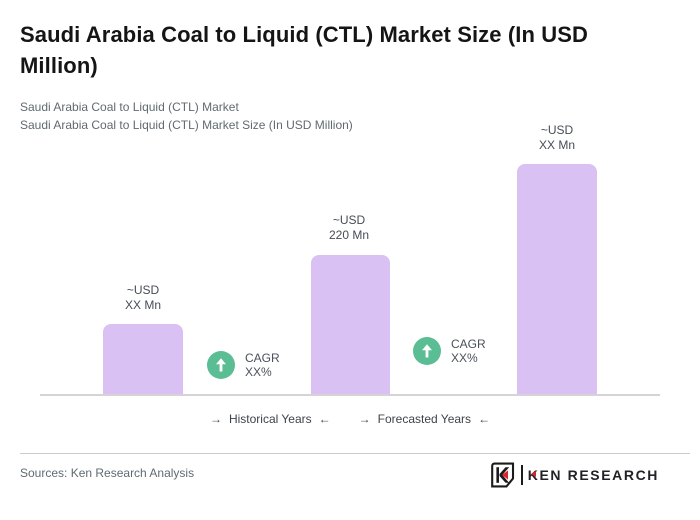 This screenshot has width=700, height=520. Describe the element at coordinates (143, 359) in the screenshot. I see `bar-historical` at that location.